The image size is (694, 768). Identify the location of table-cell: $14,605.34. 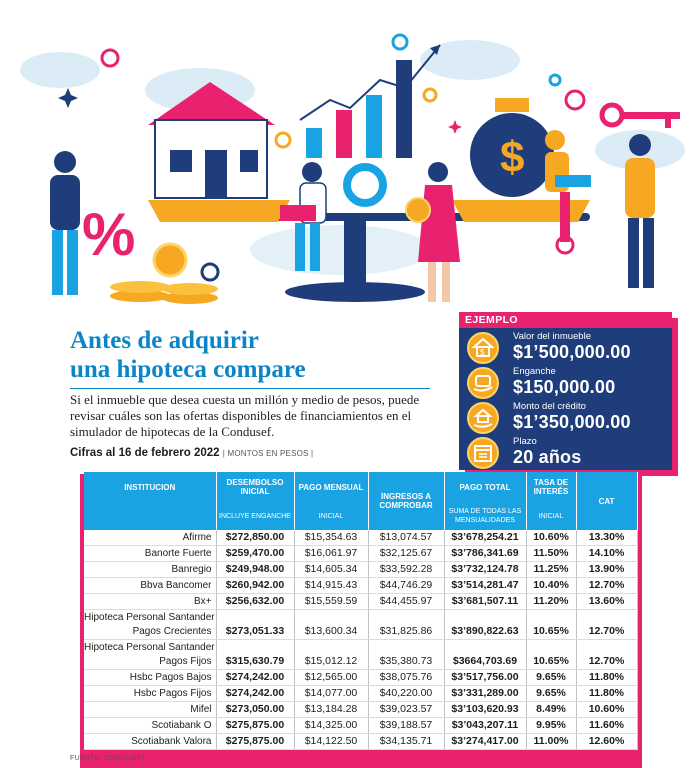
(331, 569).